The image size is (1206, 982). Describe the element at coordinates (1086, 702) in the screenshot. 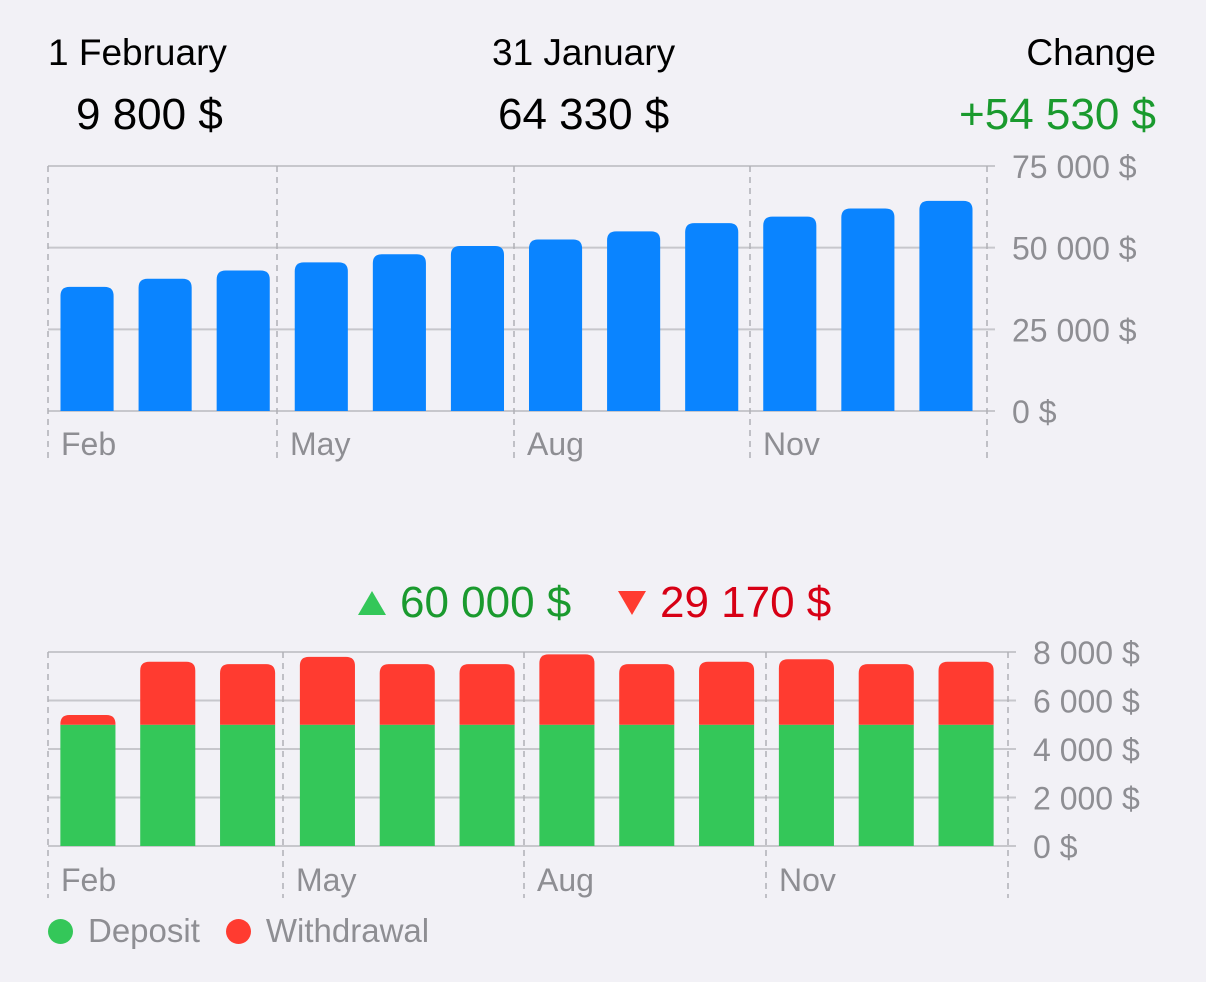

I see `y-tick-label: 6 000 $` at that location.